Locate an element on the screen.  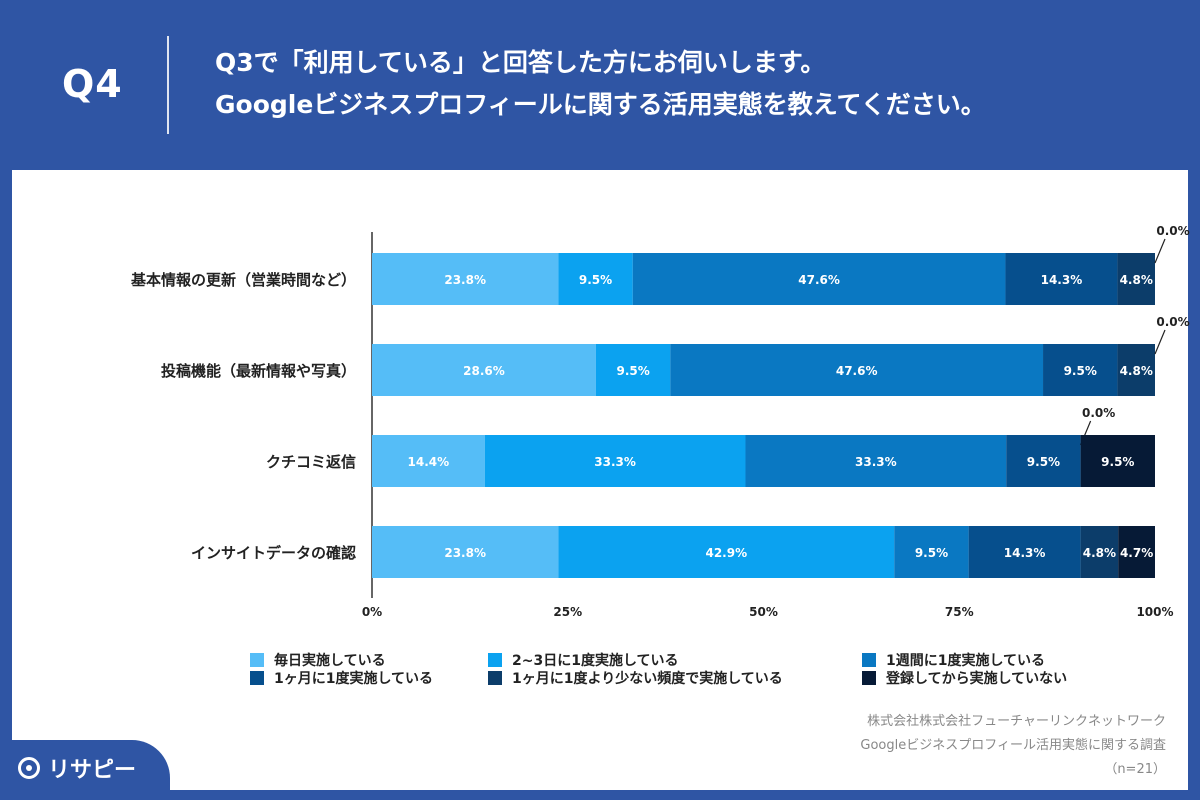
question-title-line-2: Googleビジネスプロフィールに関する活用実態を教えてください。 is located at coordinates (600, 104).